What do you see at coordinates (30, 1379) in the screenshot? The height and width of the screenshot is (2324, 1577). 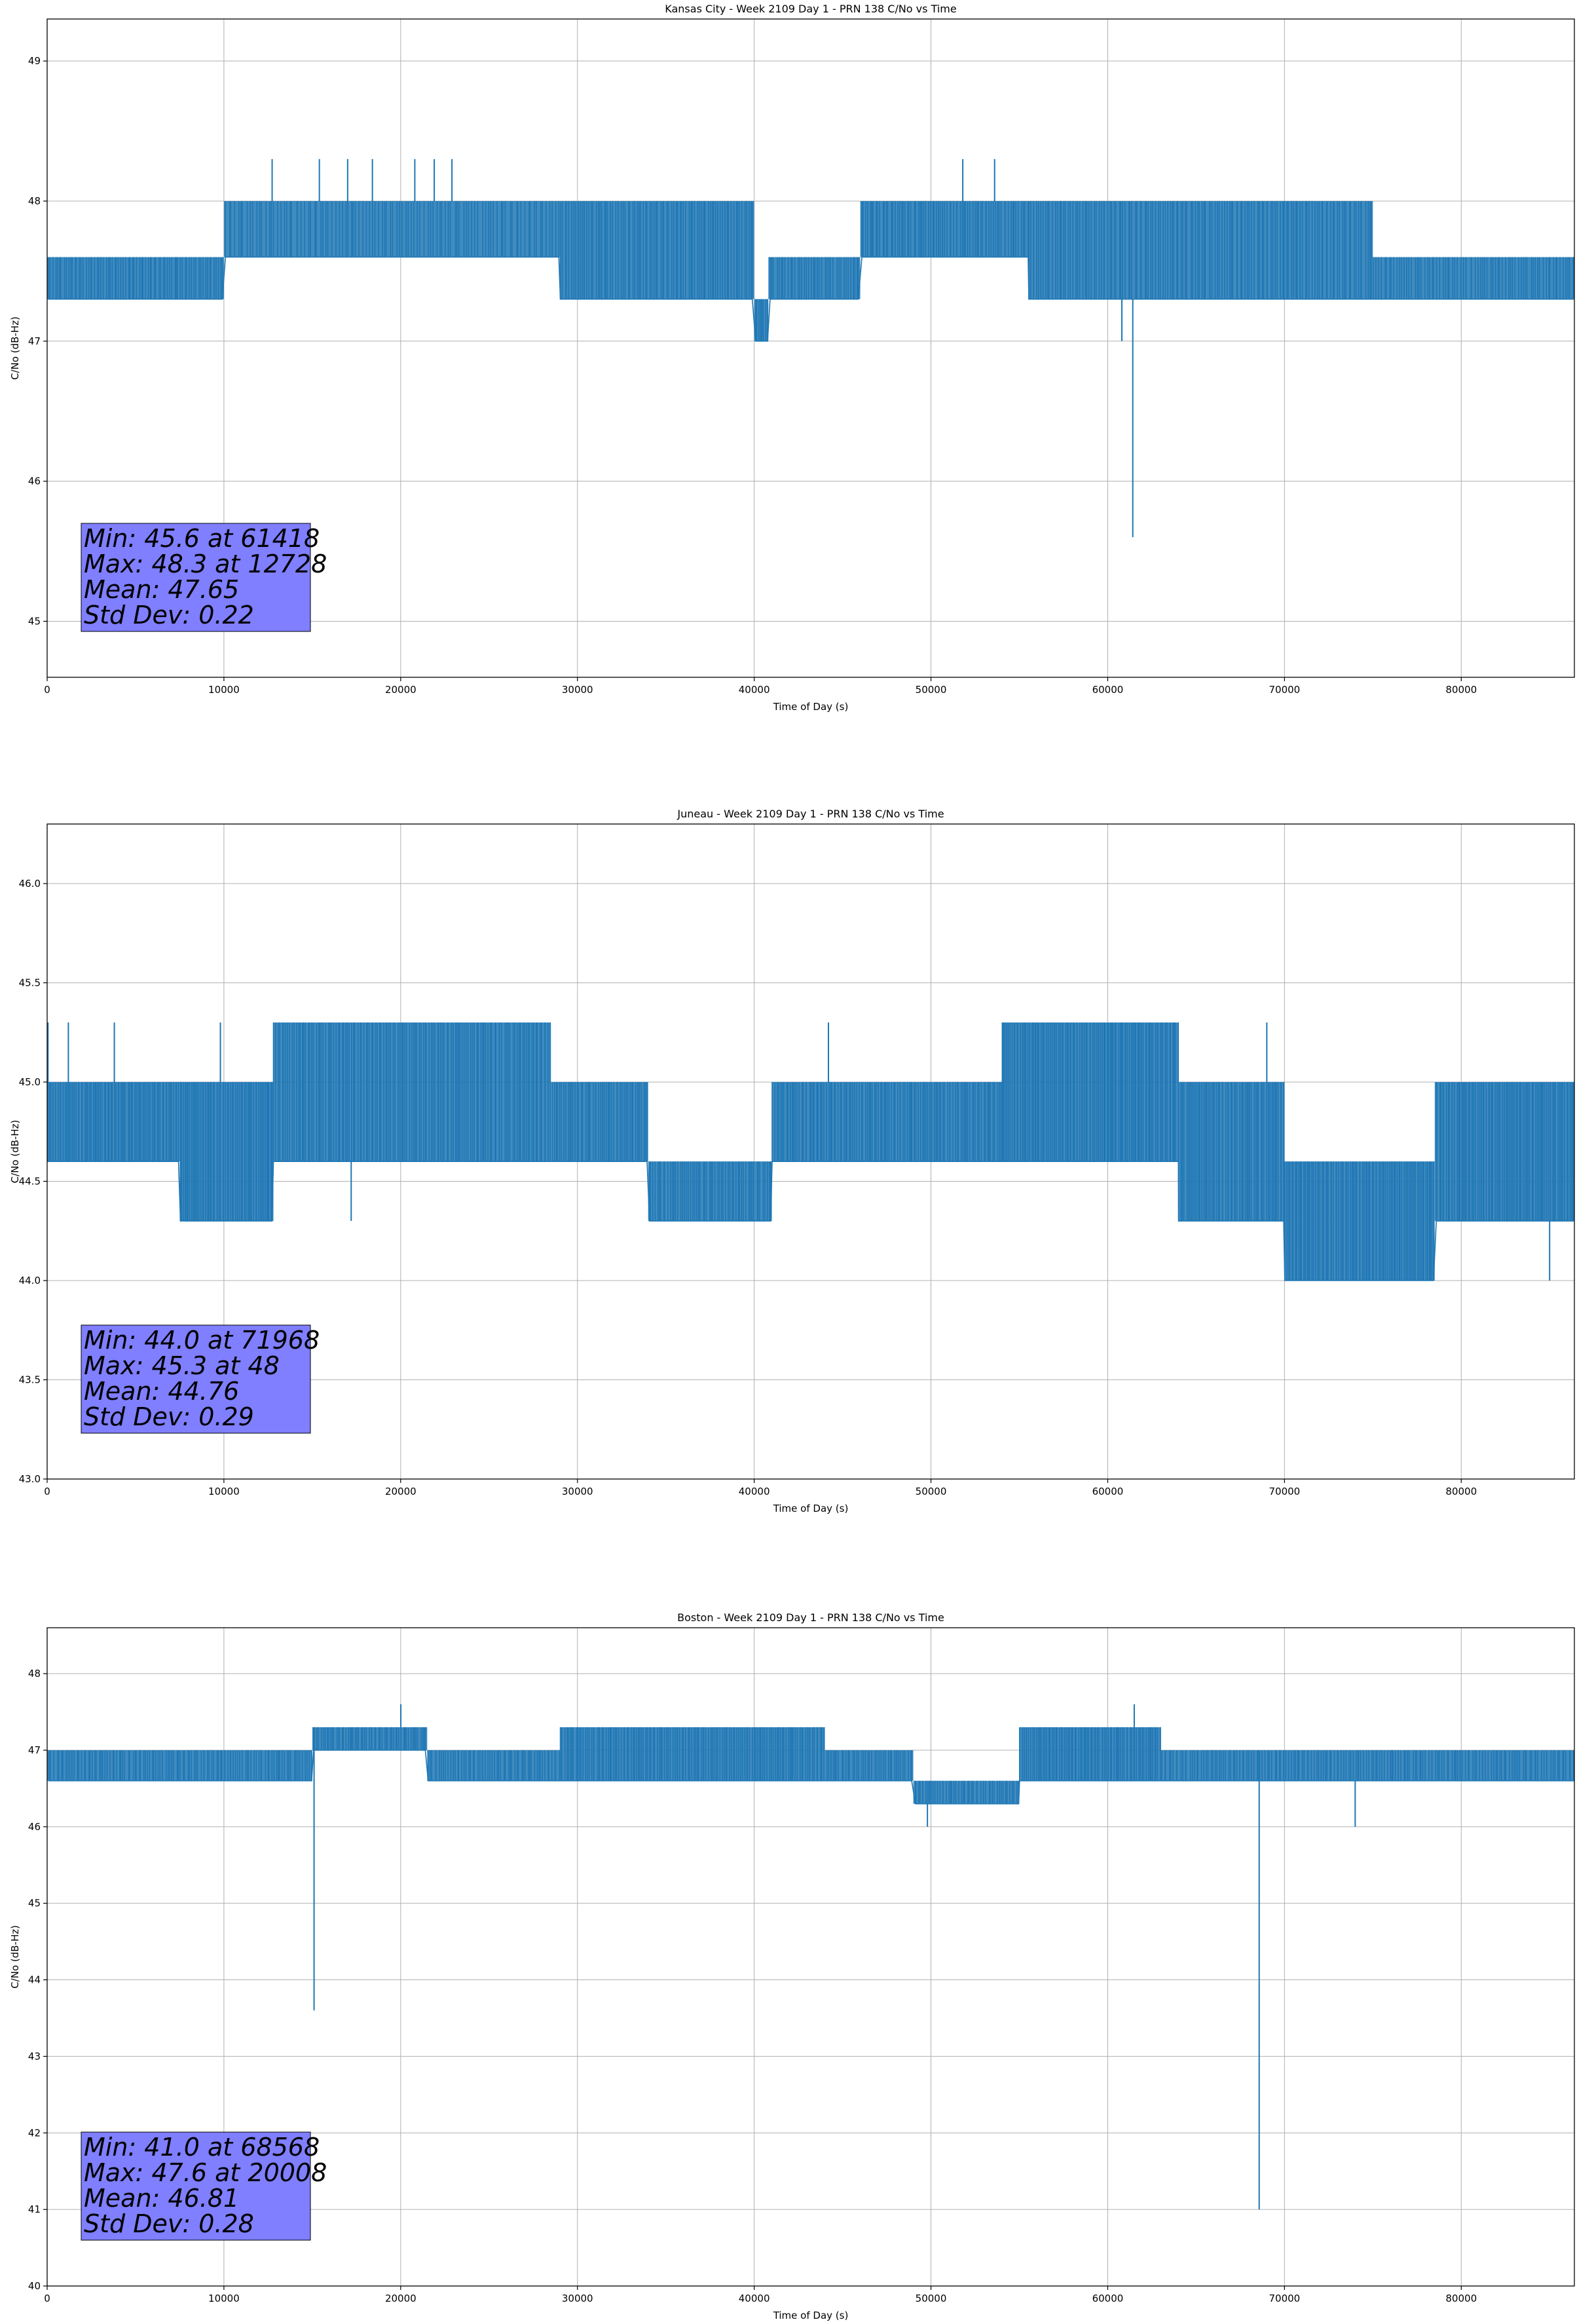 I see `juneau-y-tick-label: 43.5` at bounding box center [30, 1379].